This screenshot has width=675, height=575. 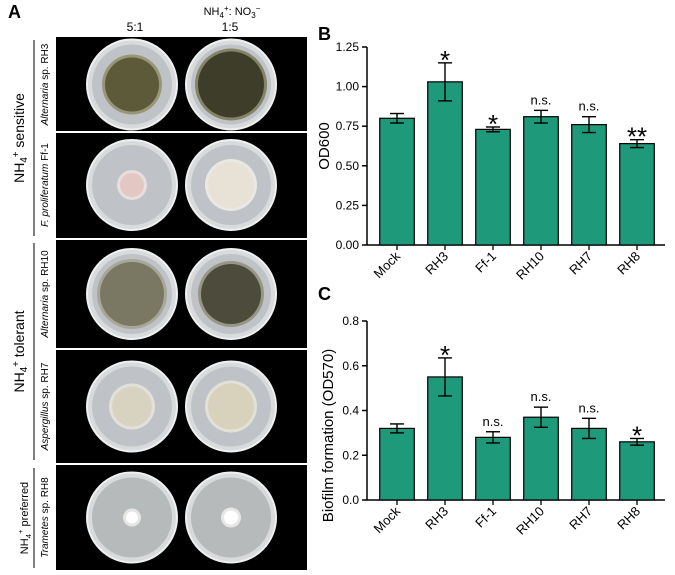 I want to click on strain-label: Trametes sp. RH8, so click(x=45, y=517).